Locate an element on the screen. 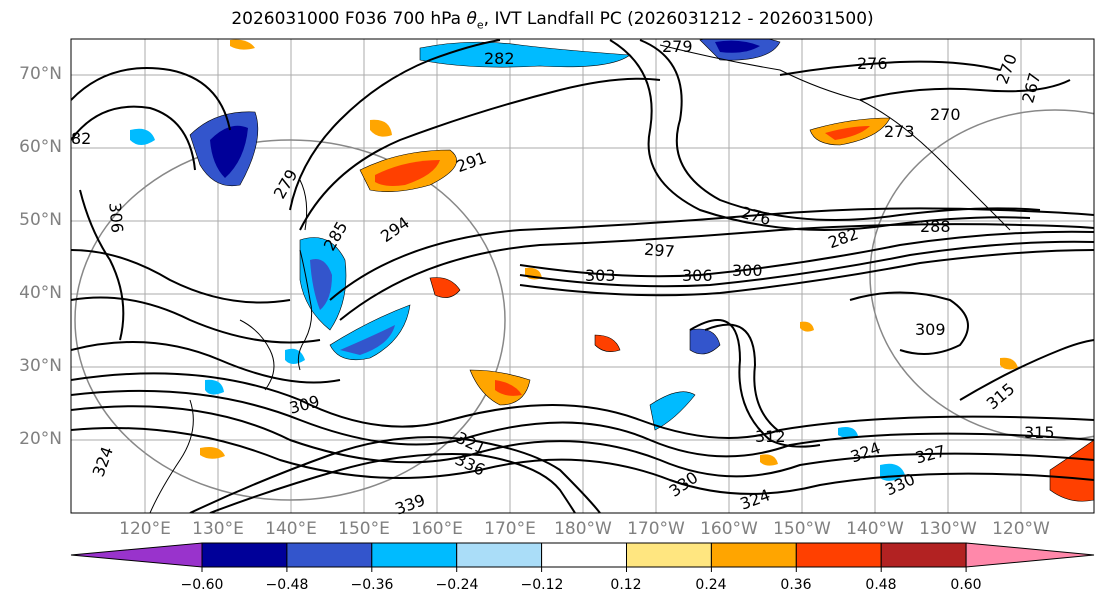 This screenshot has height=606, width=1105. lon-label: 140°E is located at coordinates (291, 529).